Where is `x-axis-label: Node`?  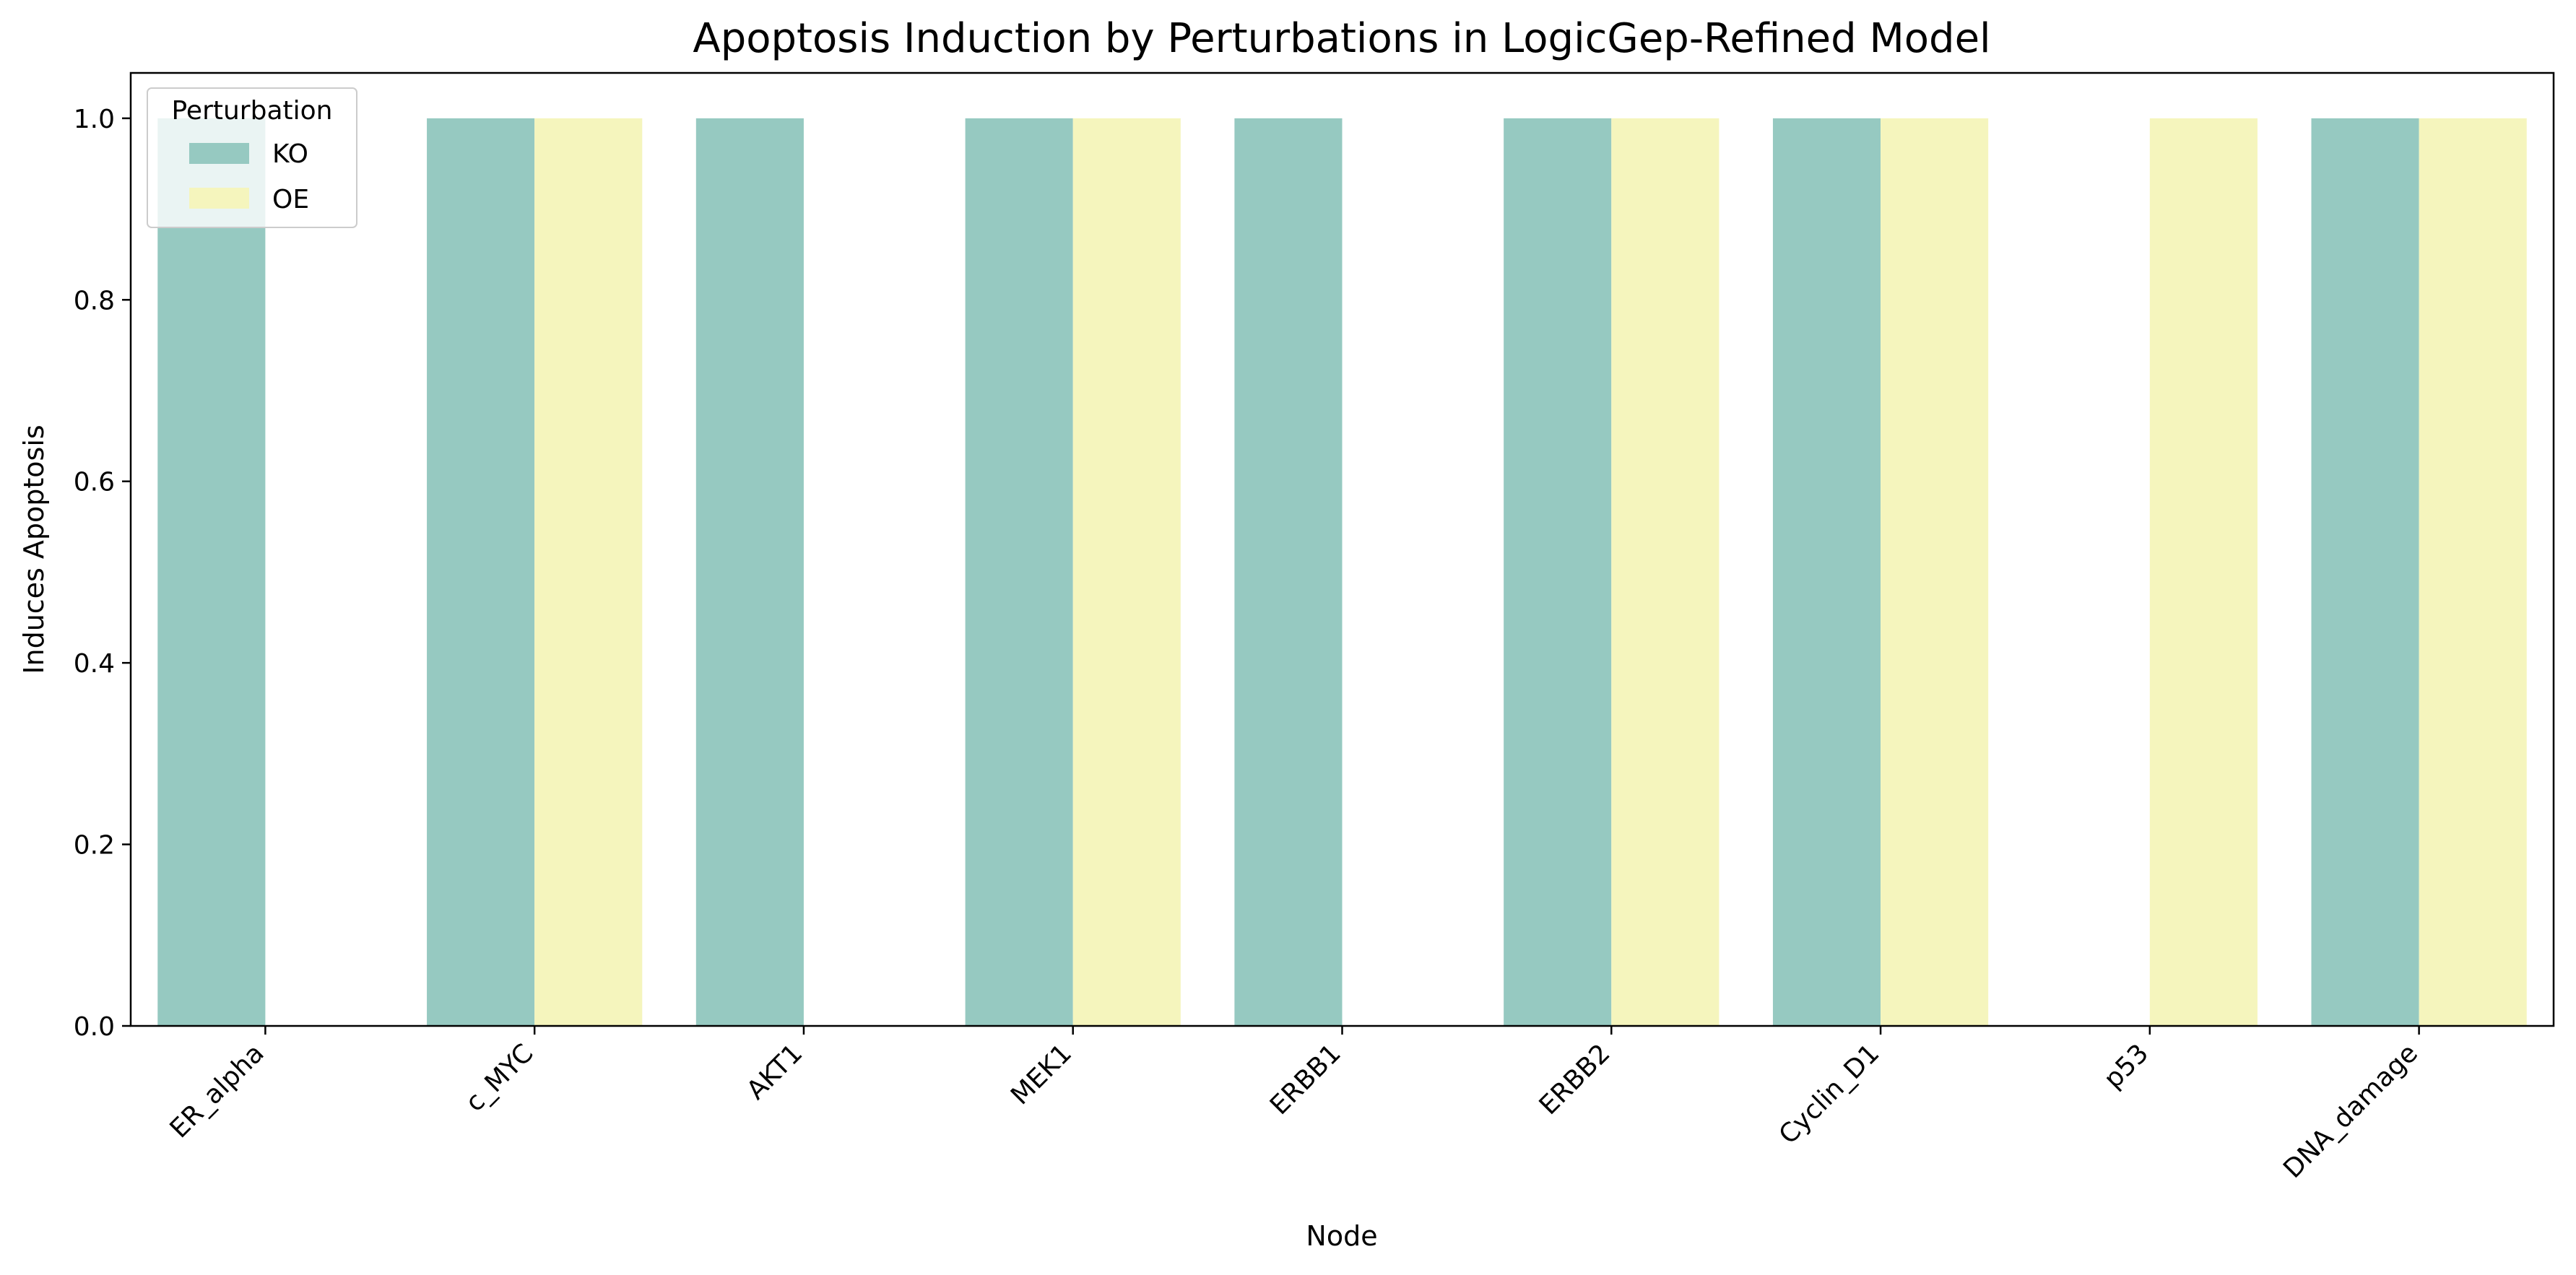 x-axis-label: Node is located at coordinates (1341, 1236).